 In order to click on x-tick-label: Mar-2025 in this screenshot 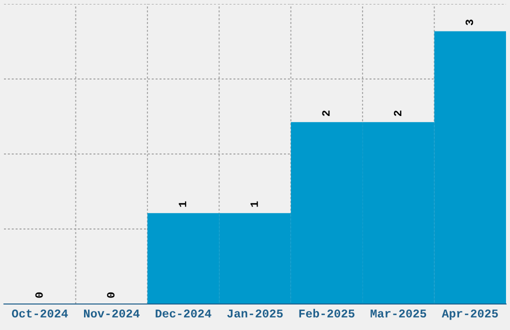, I will do `click(398, 314)`.